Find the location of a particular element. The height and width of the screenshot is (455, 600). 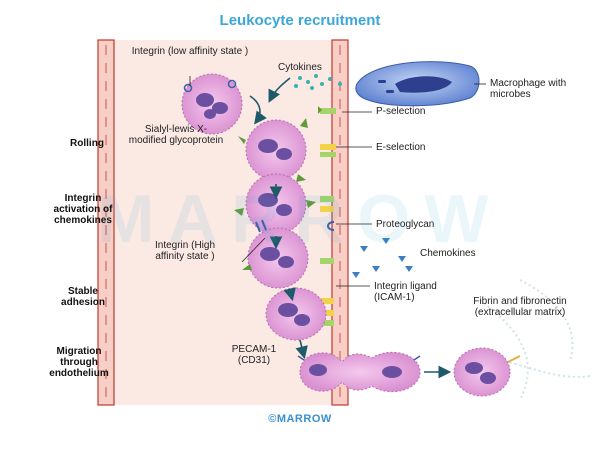

left-vessel-wall is located at coordinates (106, 222).